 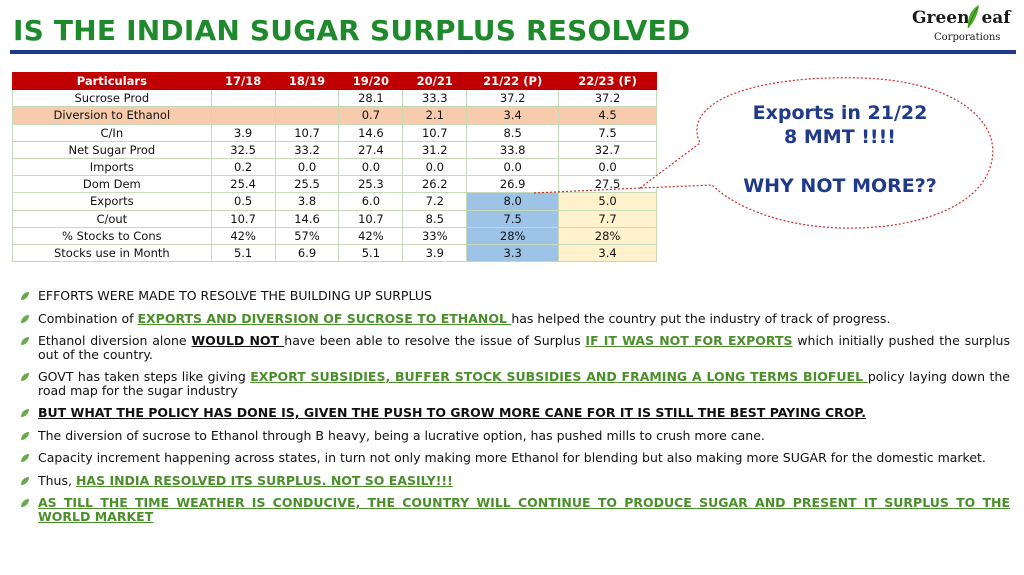 What do you see at coordinates (307, 201) in the screenshot?
I see `table-cell: 3.8` at bounding box center [307, 201].